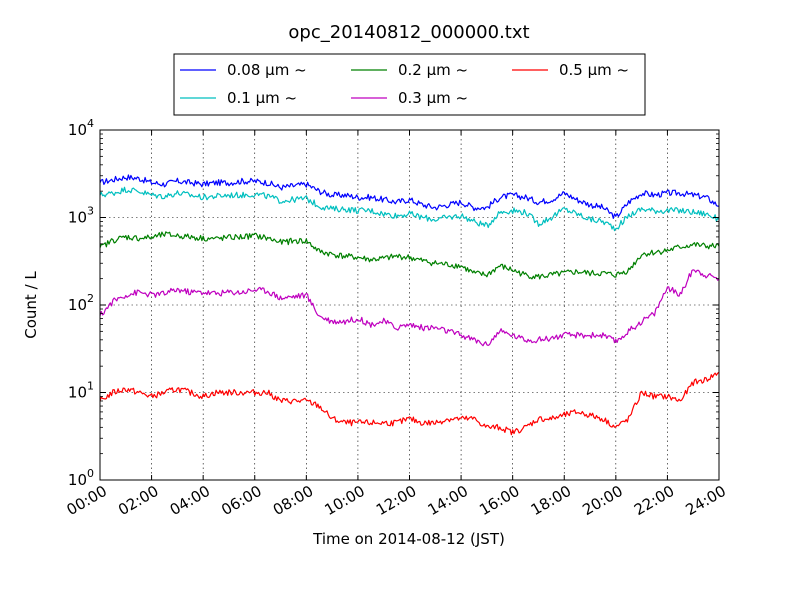 The height and width of the screenshot is (600, 800). What do you see at coordinates (190, 500) in the screenshot?
I see `x-tick-label: 04:00` at bounding box center [190, 500].